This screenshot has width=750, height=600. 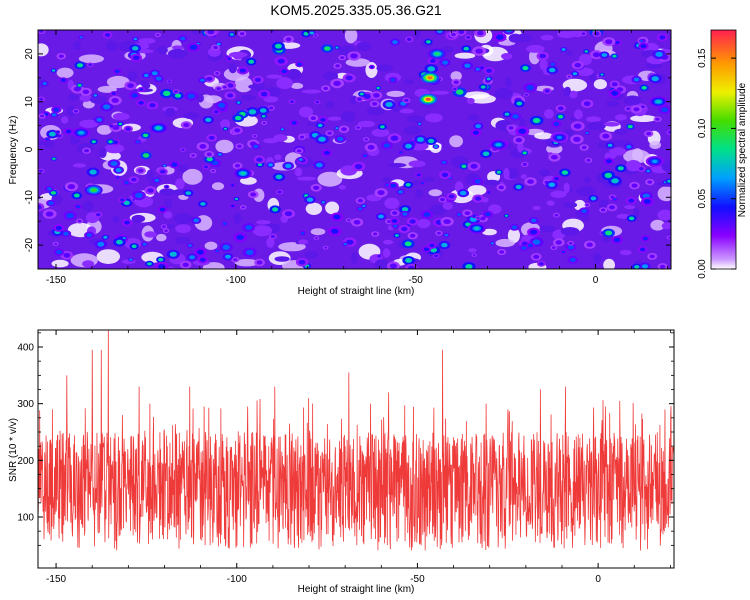 What do you see at coordinates (430, 78) in the screenshot?
I see `heatmap-peak` at bounding box center [430, 78].